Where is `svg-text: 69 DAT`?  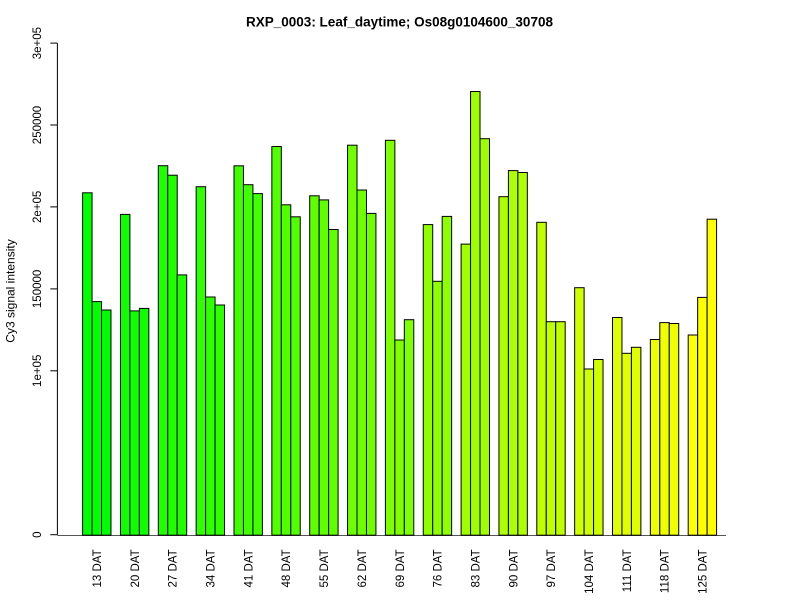 svg-text: 69 DAT is located at coordinates (401, 568).